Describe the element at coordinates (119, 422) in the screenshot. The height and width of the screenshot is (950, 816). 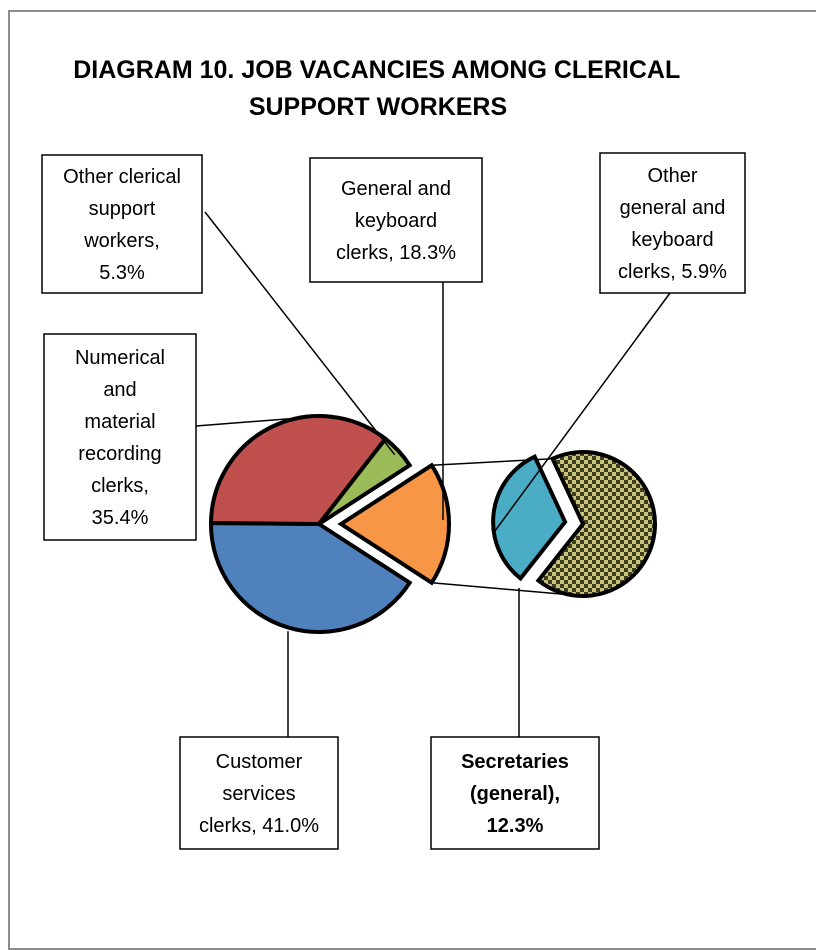
I see `data-label-line: material` at that location.